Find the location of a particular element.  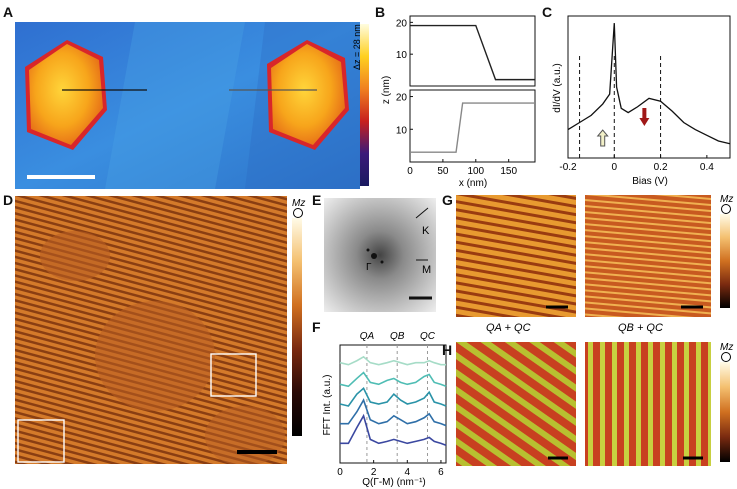

panel-f: F QA QB QC 0 2 4 6 FFT Int. (a.u.) Q(Γ-M) (nm⁻¹) is located at coordinates (380, 403).